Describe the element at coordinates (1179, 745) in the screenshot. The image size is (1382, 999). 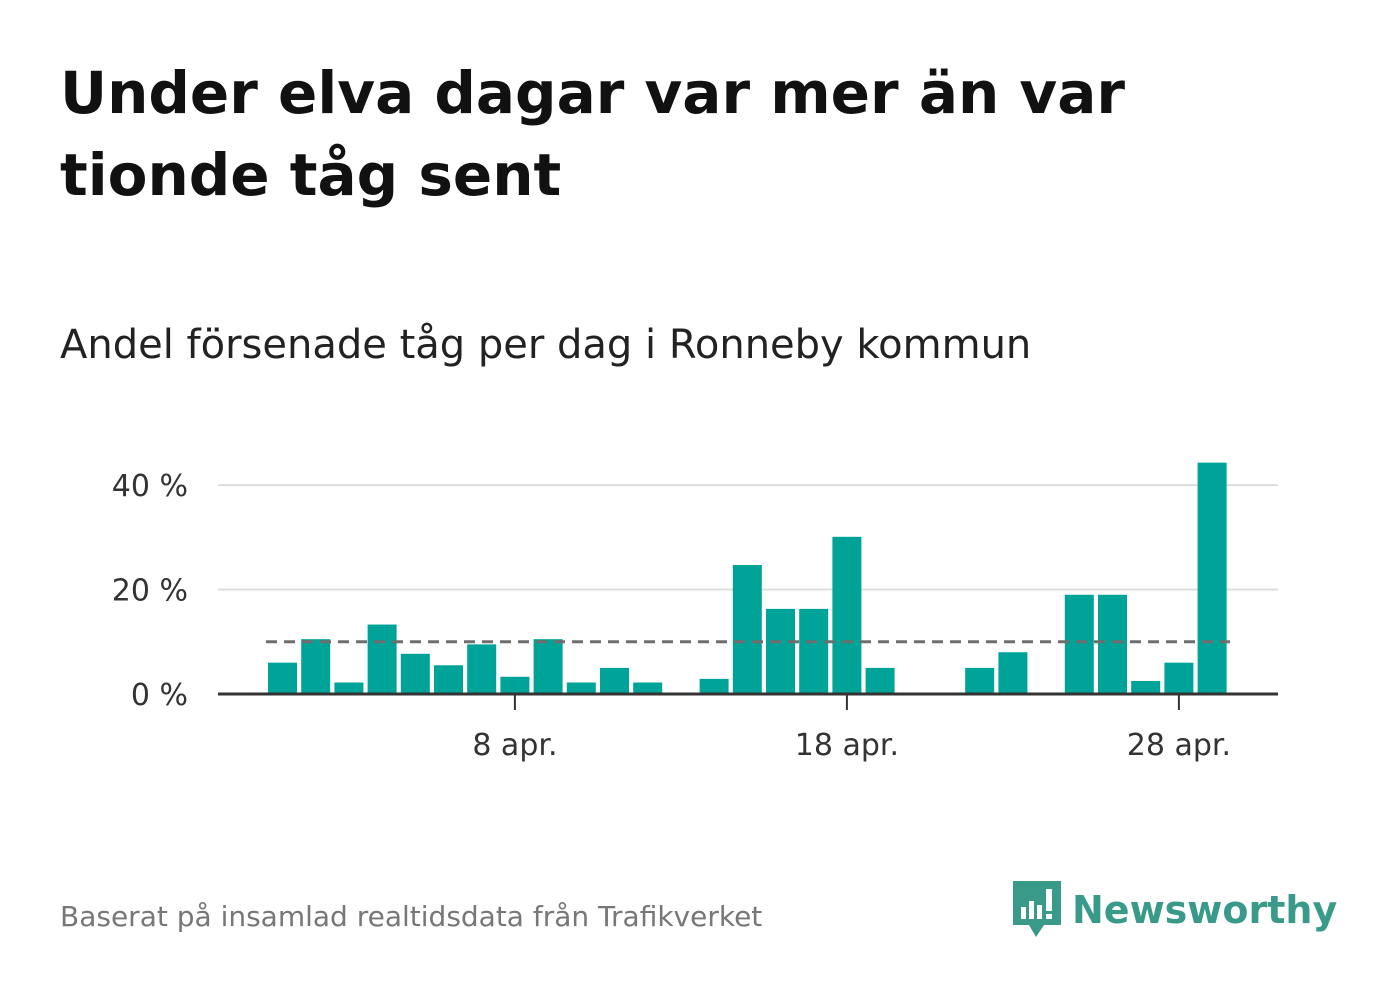
I see `x-tick-label: 28 apr.` at that location.